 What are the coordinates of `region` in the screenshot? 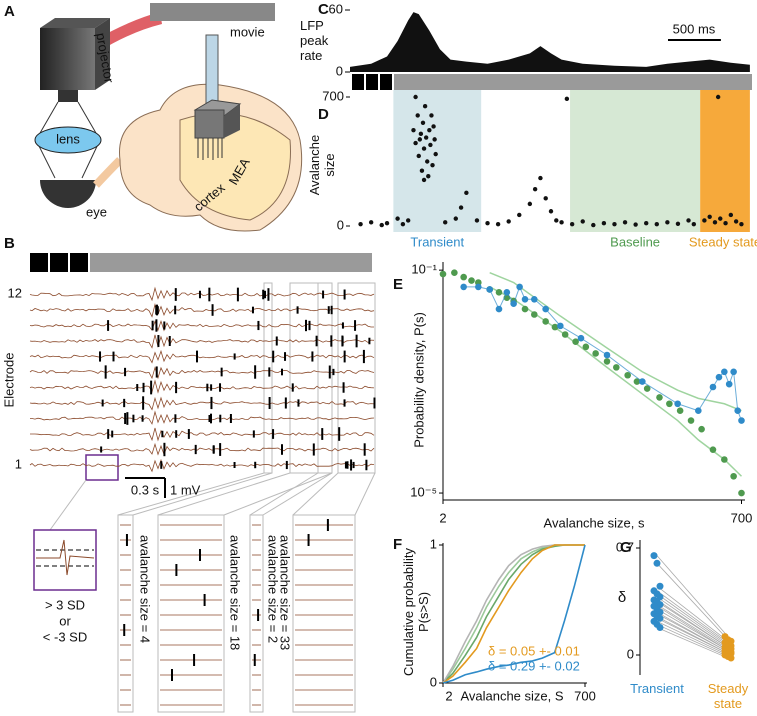 It's located at (437, 161).